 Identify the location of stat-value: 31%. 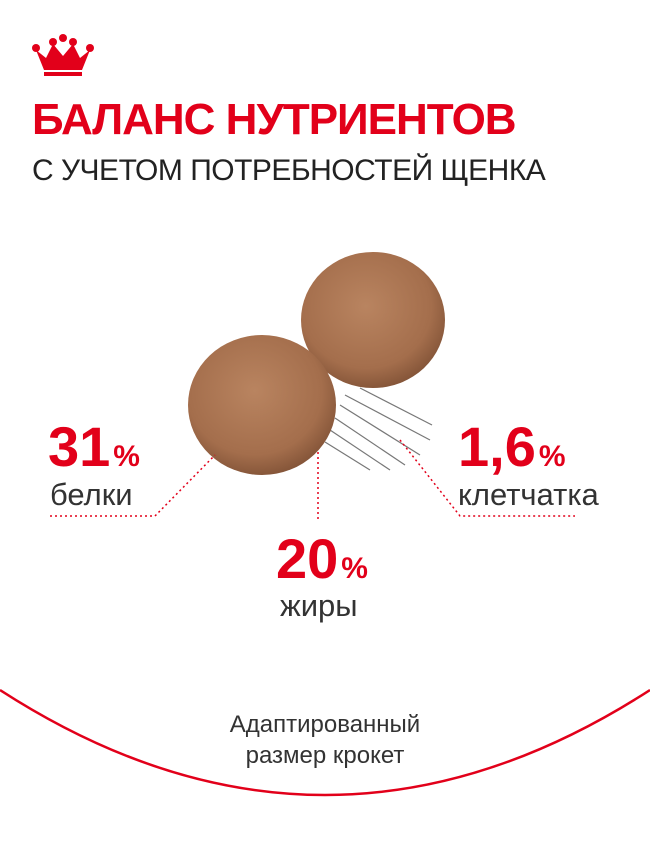
(94, 446).